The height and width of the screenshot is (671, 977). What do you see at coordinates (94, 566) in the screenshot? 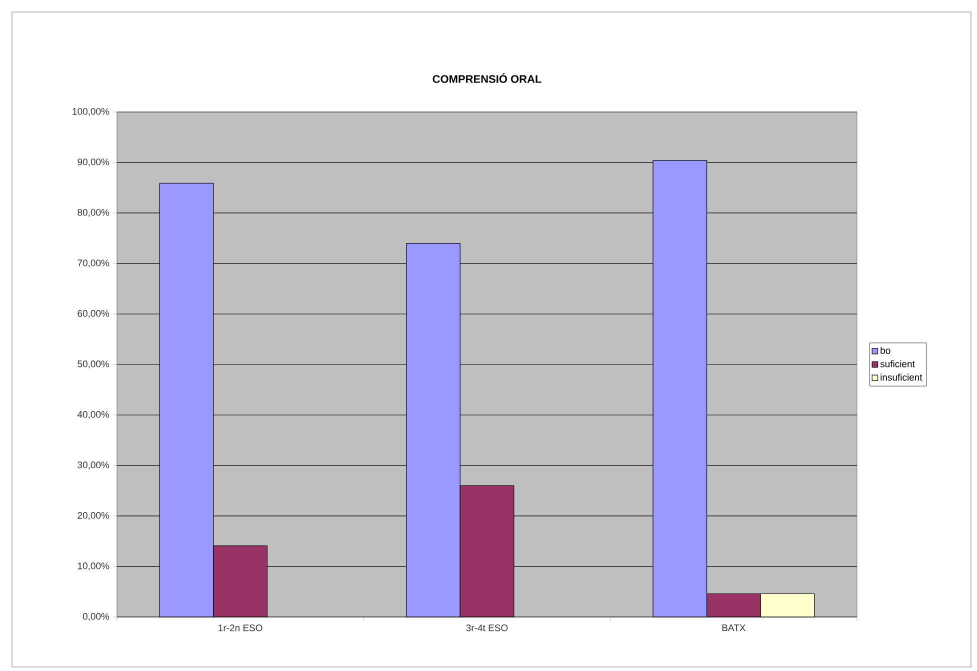
I see `y-tick-label: 10,00%` at bounding box center [94, 566].